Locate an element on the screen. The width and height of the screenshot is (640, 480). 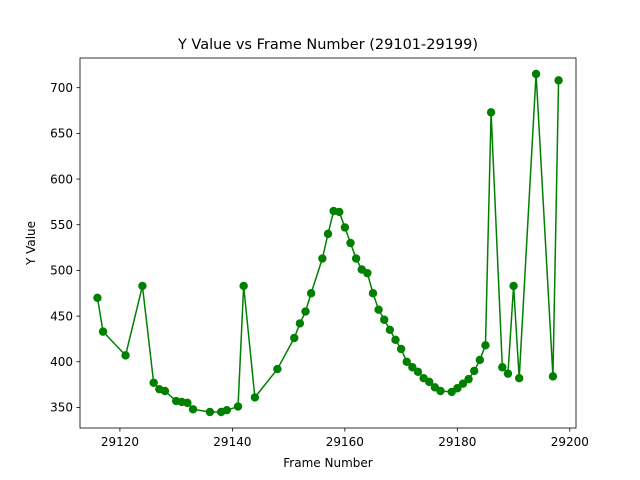
x-tick-label: 29200 is located at coordinates (570, 442).